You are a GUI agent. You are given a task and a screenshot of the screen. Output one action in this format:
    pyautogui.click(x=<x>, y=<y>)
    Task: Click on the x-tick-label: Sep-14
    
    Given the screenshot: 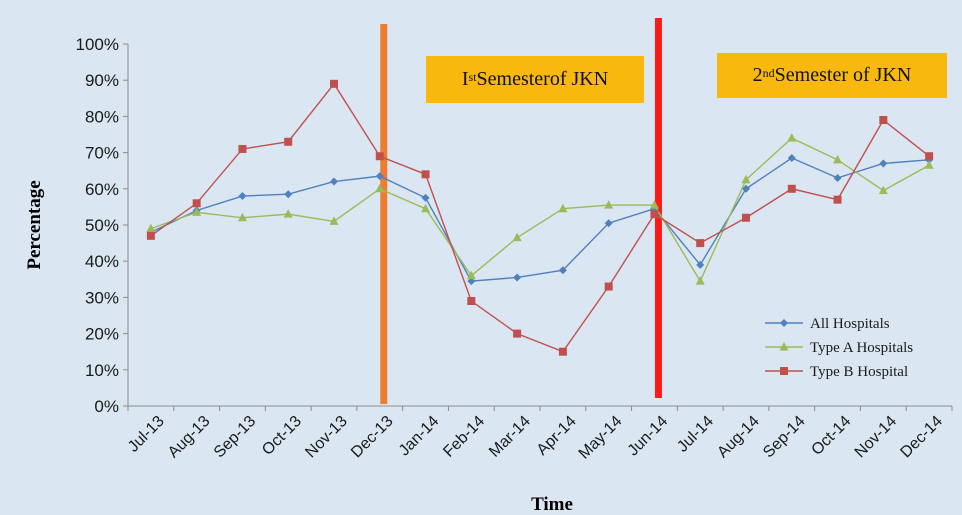 What is the action you would take?
    pyautogui.click(x=784, y=437)
    